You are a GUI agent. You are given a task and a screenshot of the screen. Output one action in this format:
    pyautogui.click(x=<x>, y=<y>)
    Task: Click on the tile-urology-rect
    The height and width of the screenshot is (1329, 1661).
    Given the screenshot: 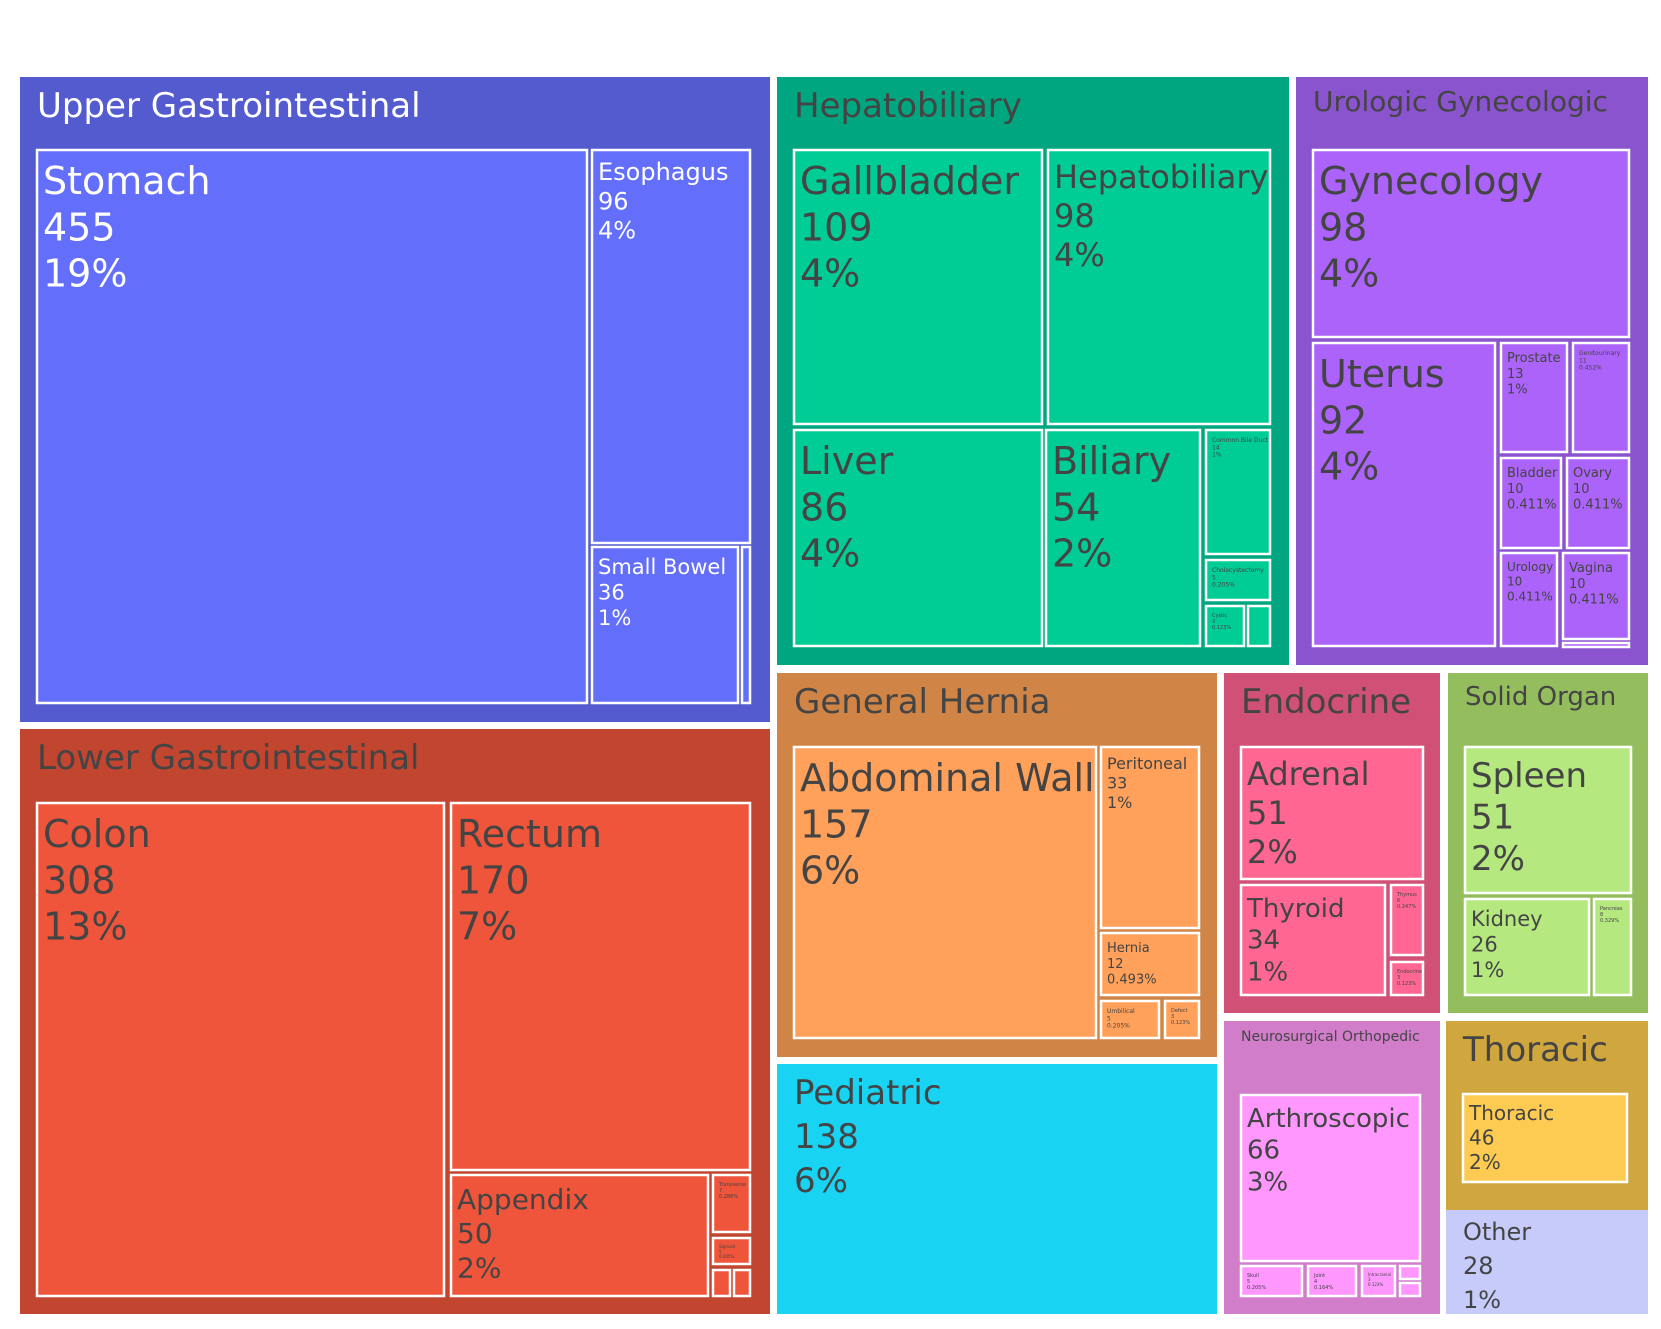 What is the action you would take?
    pyautogui.click(x=1529, y=599)
    